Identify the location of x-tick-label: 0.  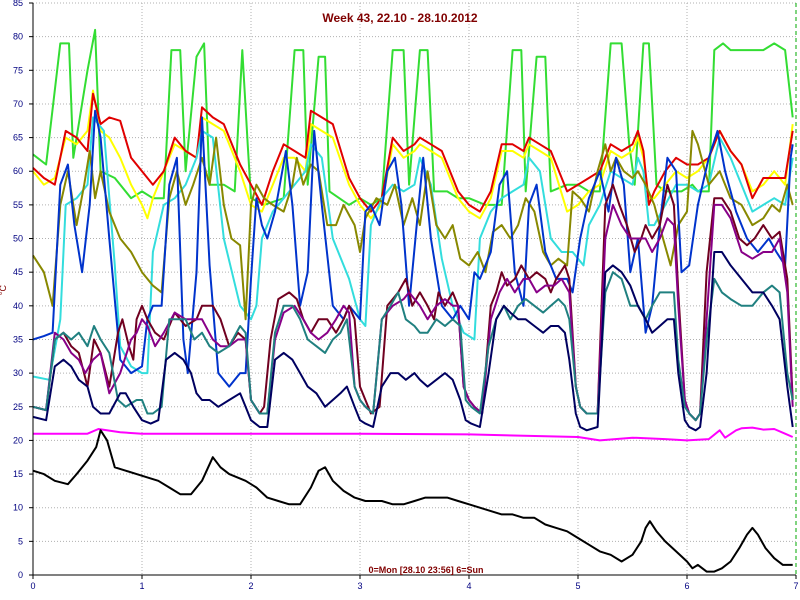
(32, 586).